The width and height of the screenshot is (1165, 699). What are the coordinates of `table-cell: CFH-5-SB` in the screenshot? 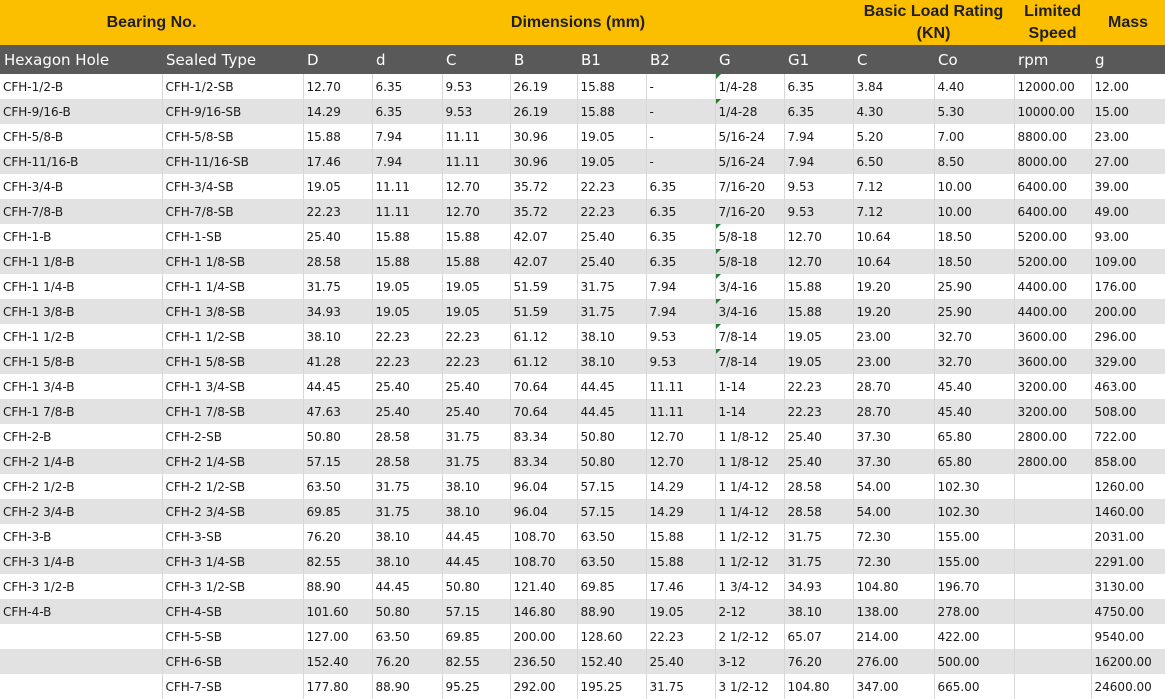 It's located at (232, 636).